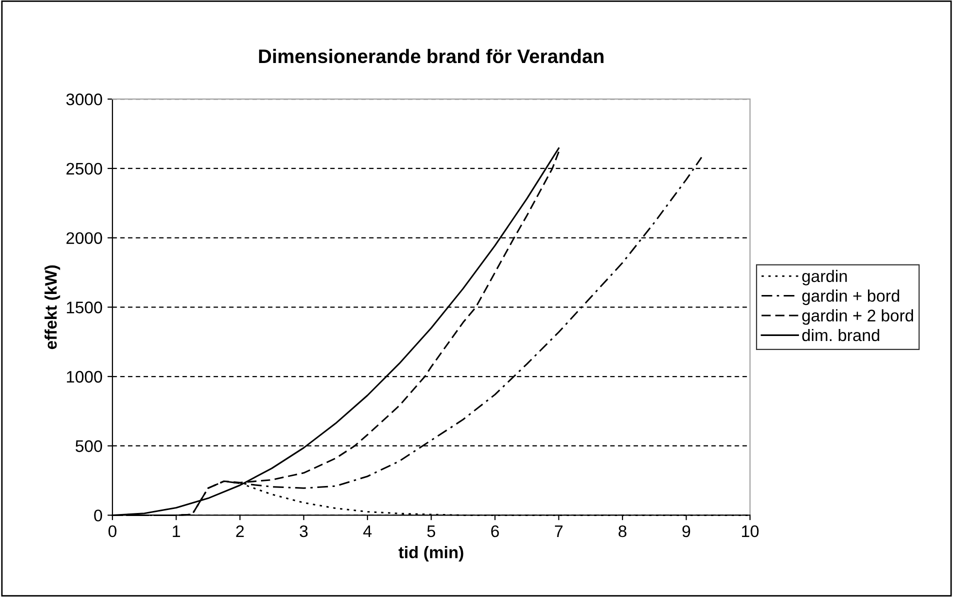 The width and height of the screenshot is (953, 597). I want to click on x-tick-label: 8, so click(622, 531).